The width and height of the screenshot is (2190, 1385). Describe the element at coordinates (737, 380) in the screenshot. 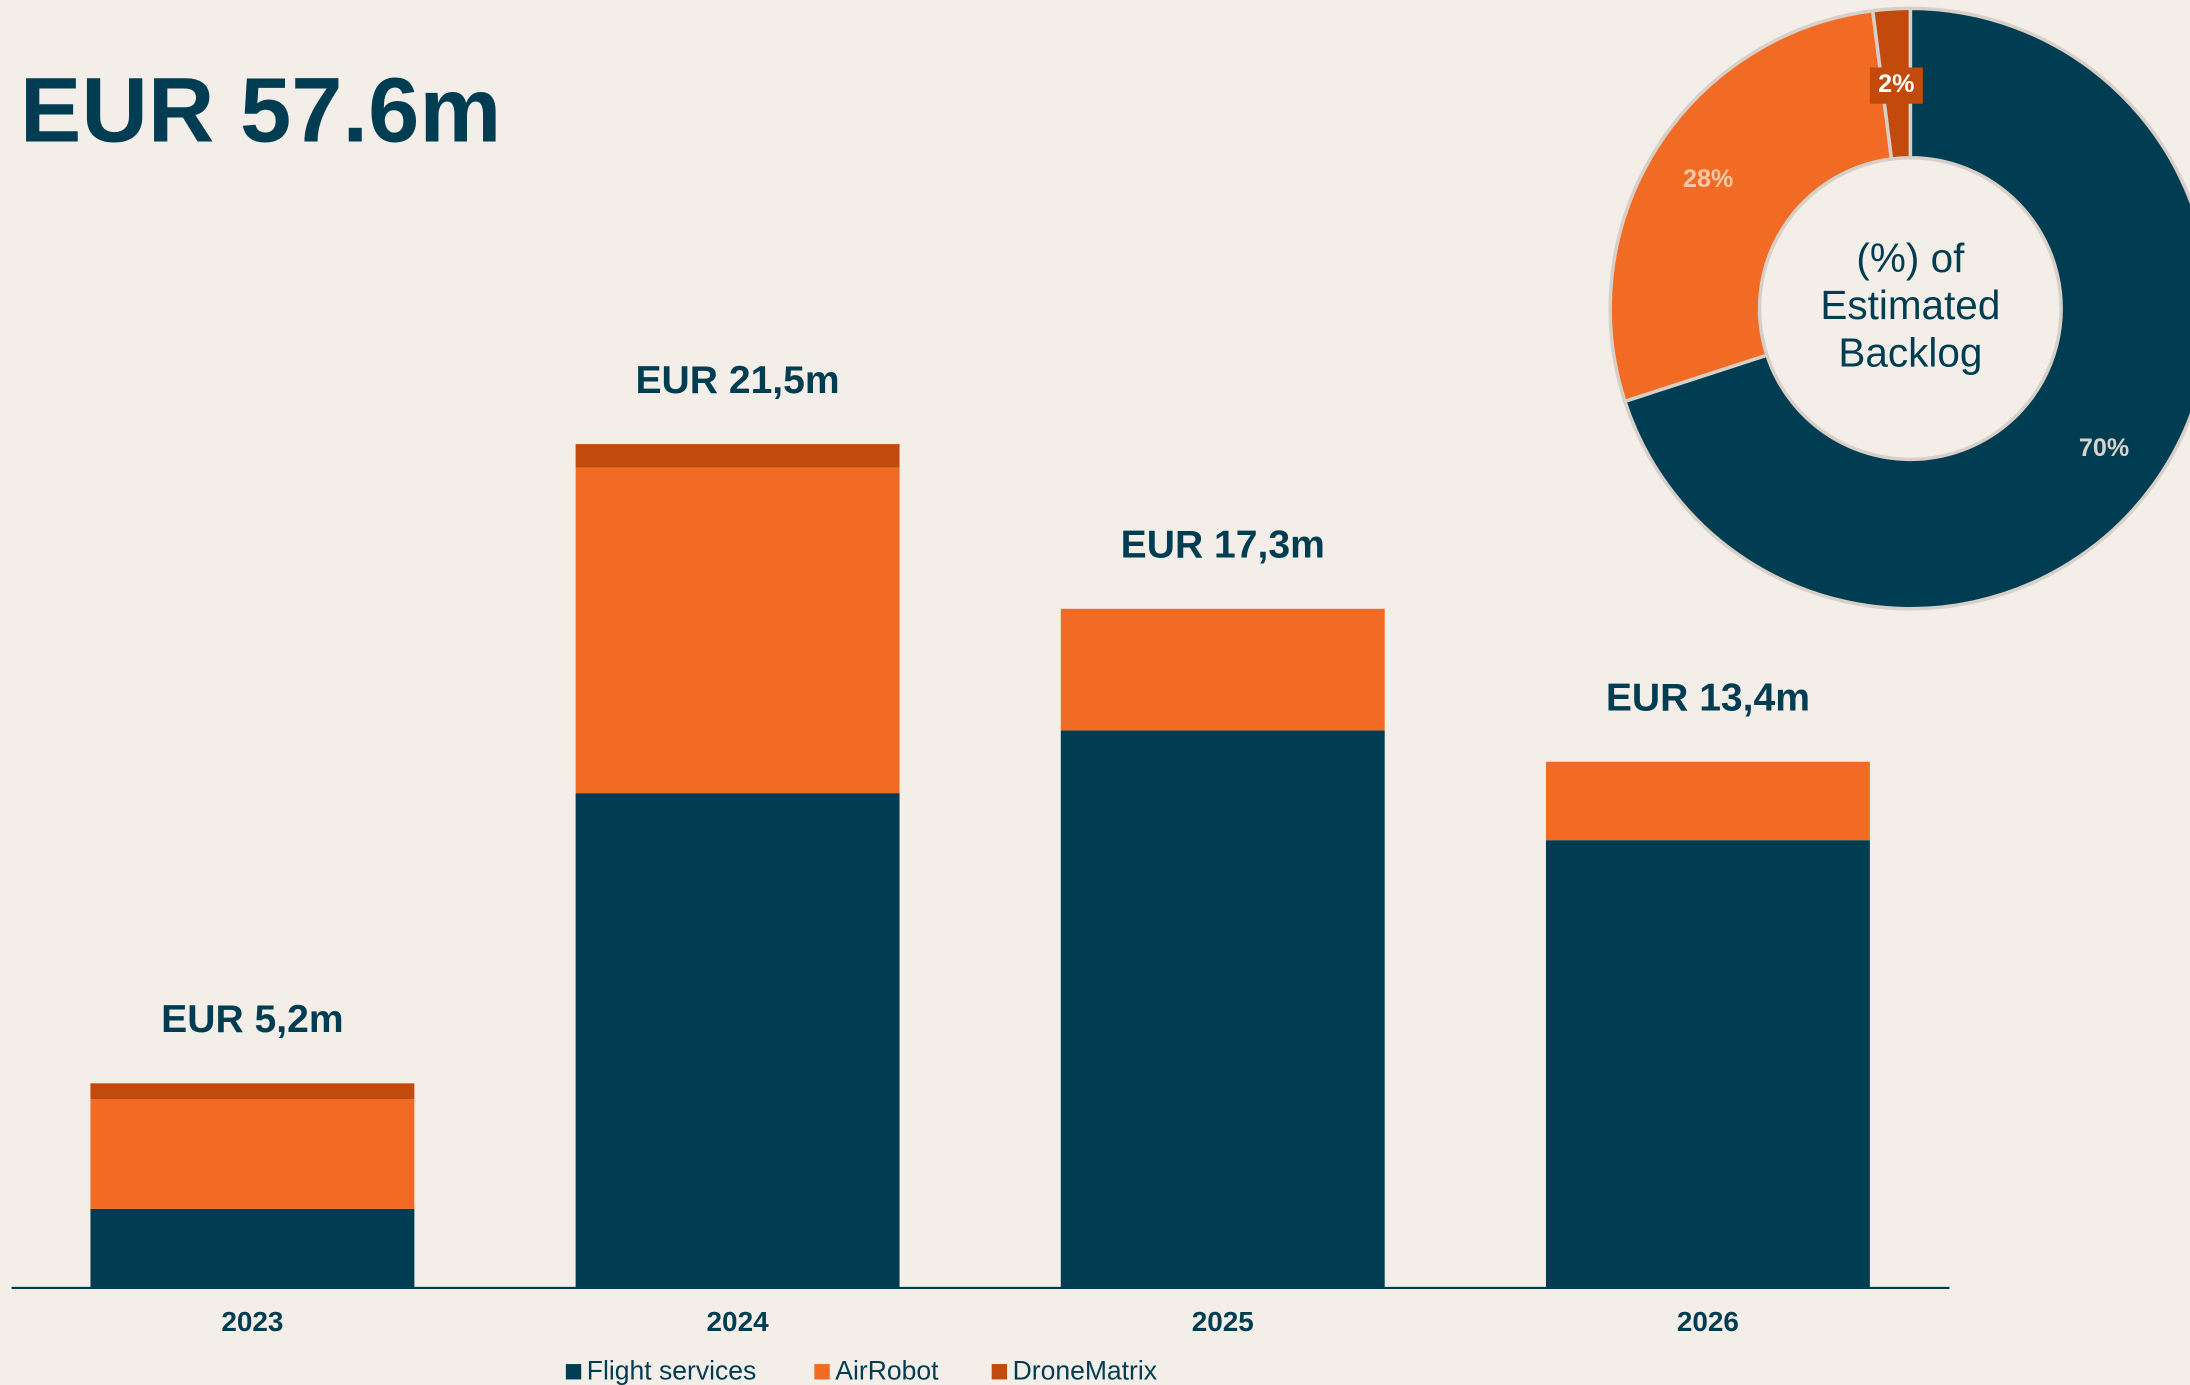

I see `total-label: EUR 21,5m` at that location.